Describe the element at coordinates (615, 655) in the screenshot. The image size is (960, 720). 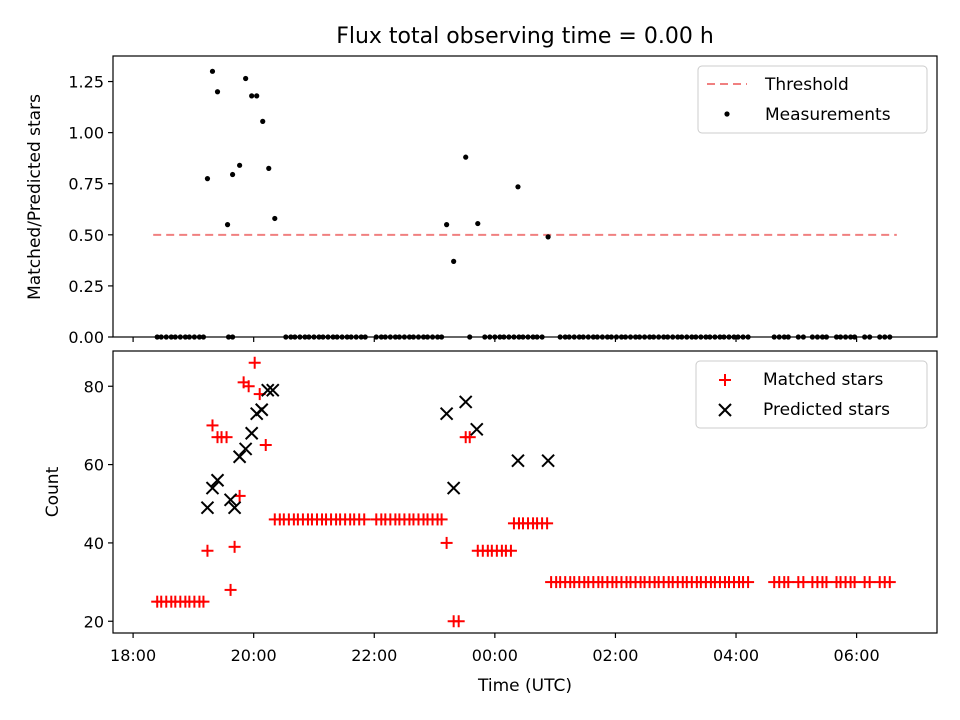
I see `bottom-x-tick-label: 02:00` at that location.